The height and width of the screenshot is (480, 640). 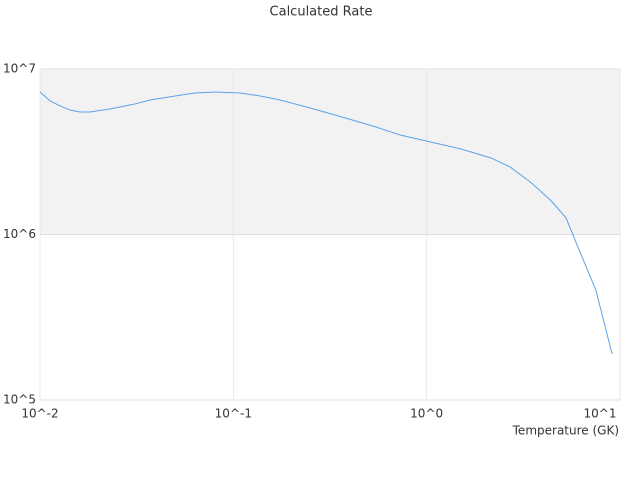 What do you see at coordinates (321, 12) in the screenshot?
I see `chart-title: Calculated Rate` at bounding box center [321, 12].